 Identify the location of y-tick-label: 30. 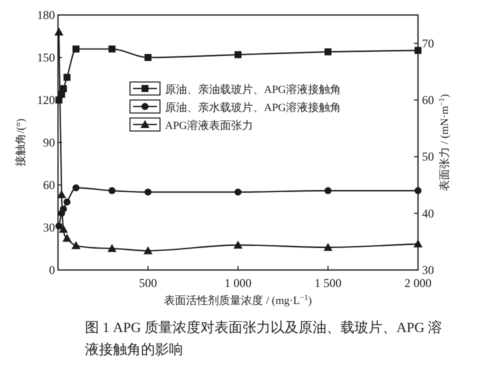
(49, 227).